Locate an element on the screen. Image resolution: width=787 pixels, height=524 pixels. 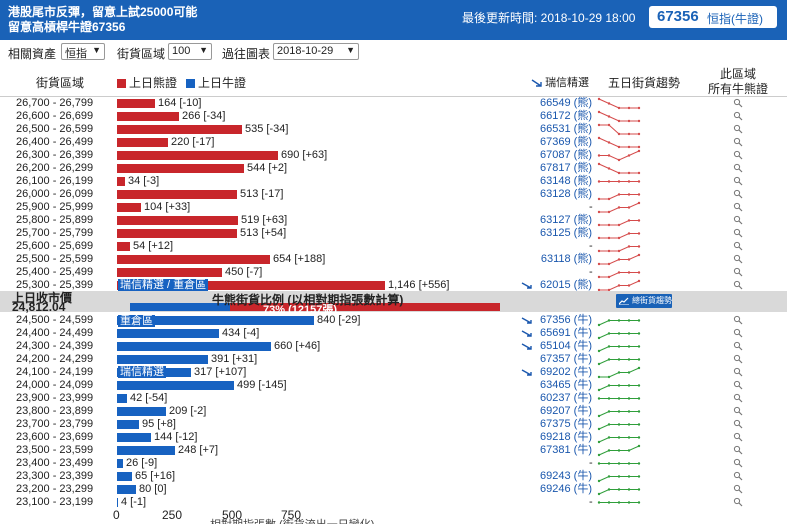
total-trend-button: 總街貨趨勢 is located at coordinates (644, 301).